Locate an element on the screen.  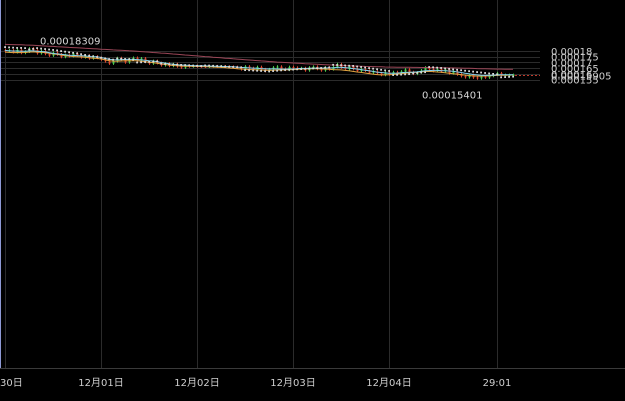
x-tick-label-3: 12月03日 is located at coordinates (292, 383).